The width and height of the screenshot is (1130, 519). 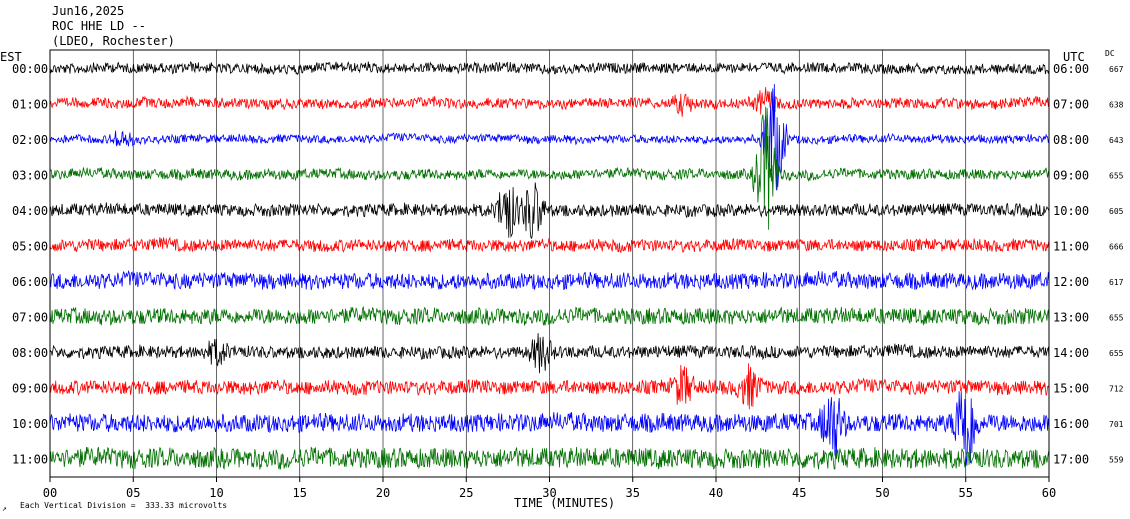 I want to click on utc-hour-label: 16:00, so click(x=1071, y=424).